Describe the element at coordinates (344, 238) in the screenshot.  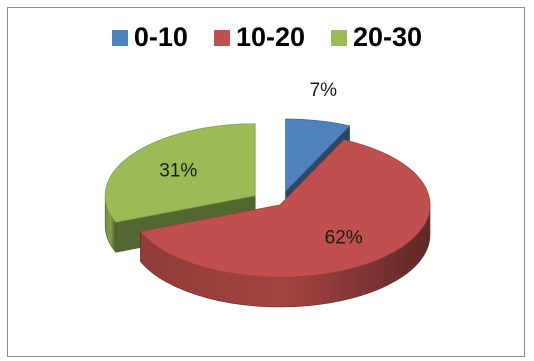
I see `data-label-10-20: 62%` at that location.